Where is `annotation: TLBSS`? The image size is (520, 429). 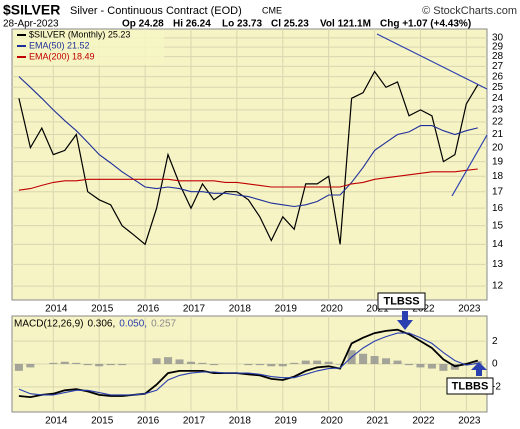
annotation: TLBSS is located at coordinates (401, 301).